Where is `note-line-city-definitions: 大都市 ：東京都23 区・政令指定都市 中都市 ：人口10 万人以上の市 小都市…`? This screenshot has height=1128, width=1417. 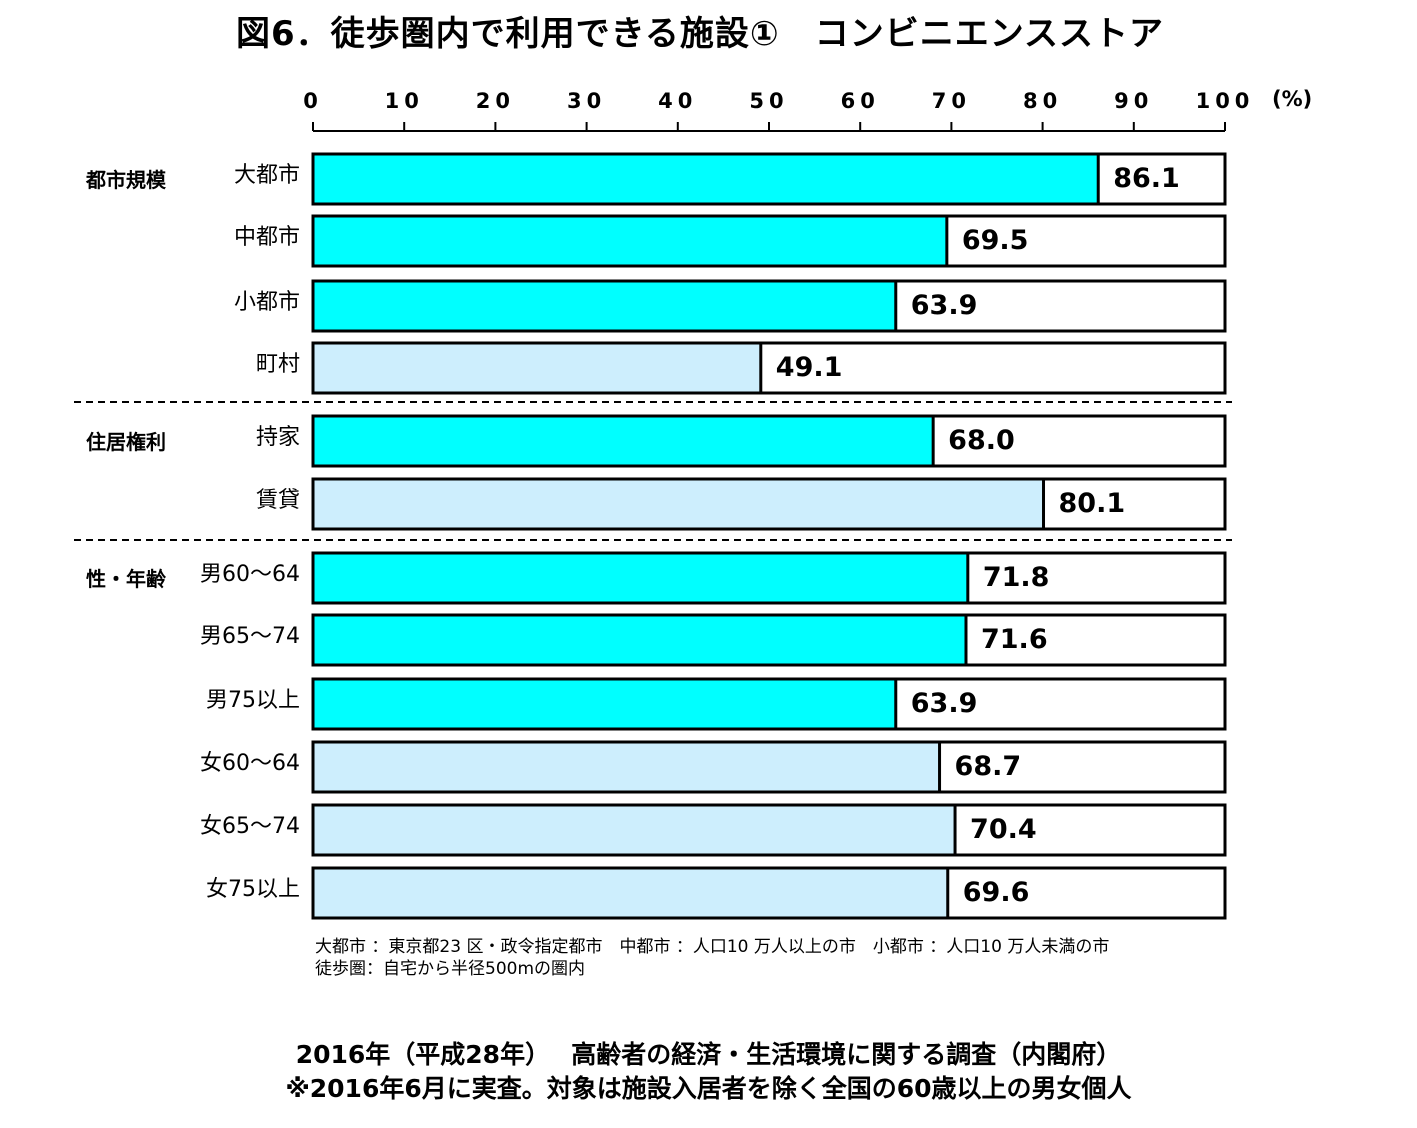
note-line-city-definitions: 大都市 ：東京都23 区・政令指定都市 中都市 ：人口10 万人以上の市 小都市… is located at coordinates (712, 947).